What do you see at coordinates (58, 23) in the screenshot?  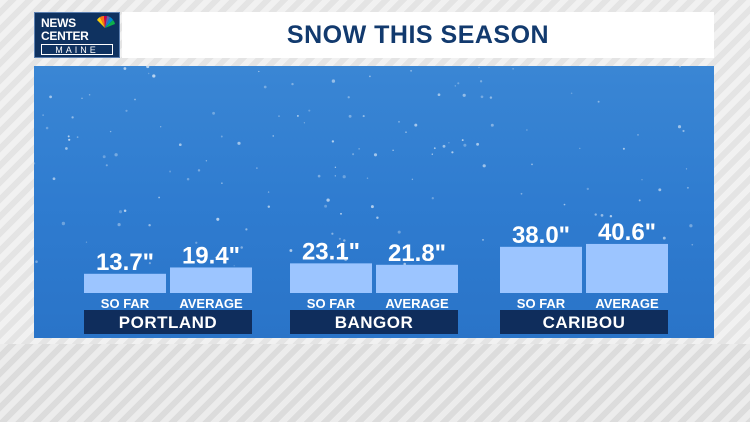 I see `logo-line-news: NEWS` at bounding box center [58, 23].